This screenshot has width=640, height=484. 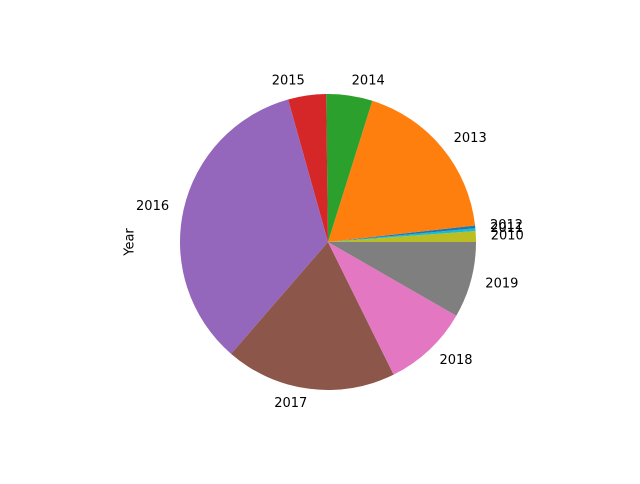 What do you see at coordinates (130, 242) in the screenshot?
I see `y-axis-label: Year` at bounding box center [130, 242].